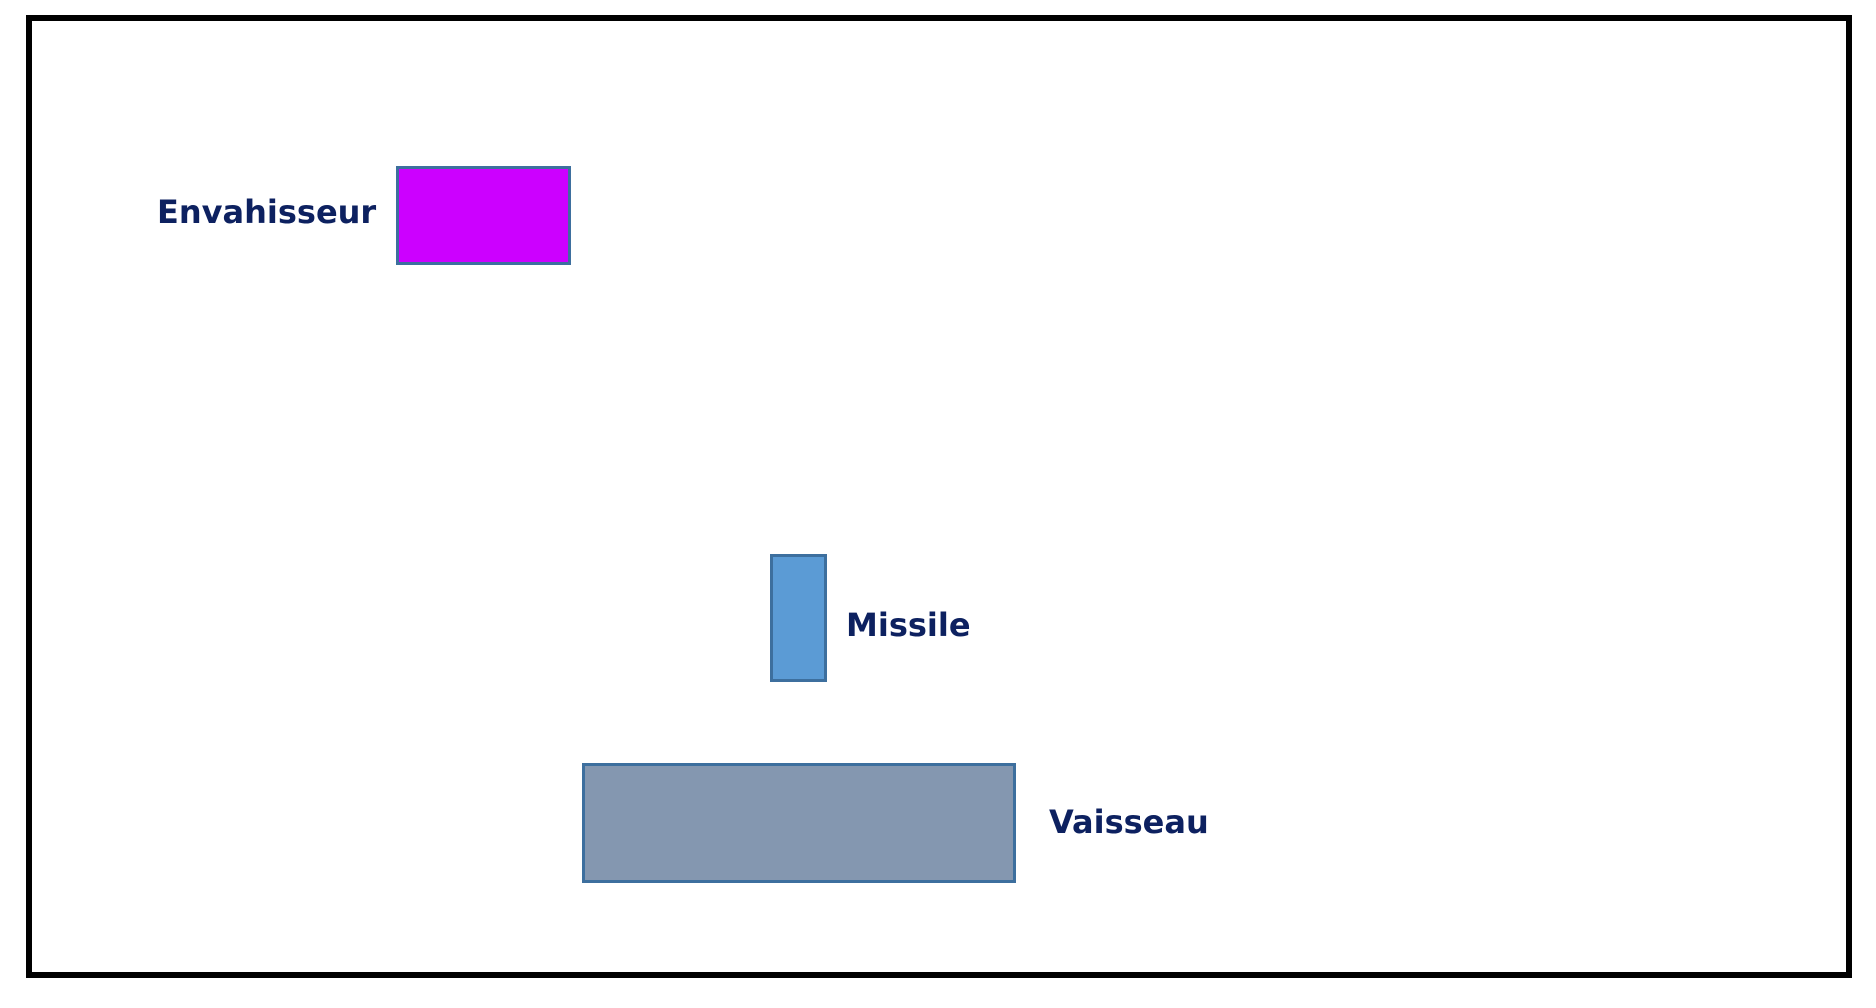 The width and height of the screenshot is (1876, 1008). Describe the element at coordinates (908, 625) in the screenshot. I see `missile-label: Missile` at that location.